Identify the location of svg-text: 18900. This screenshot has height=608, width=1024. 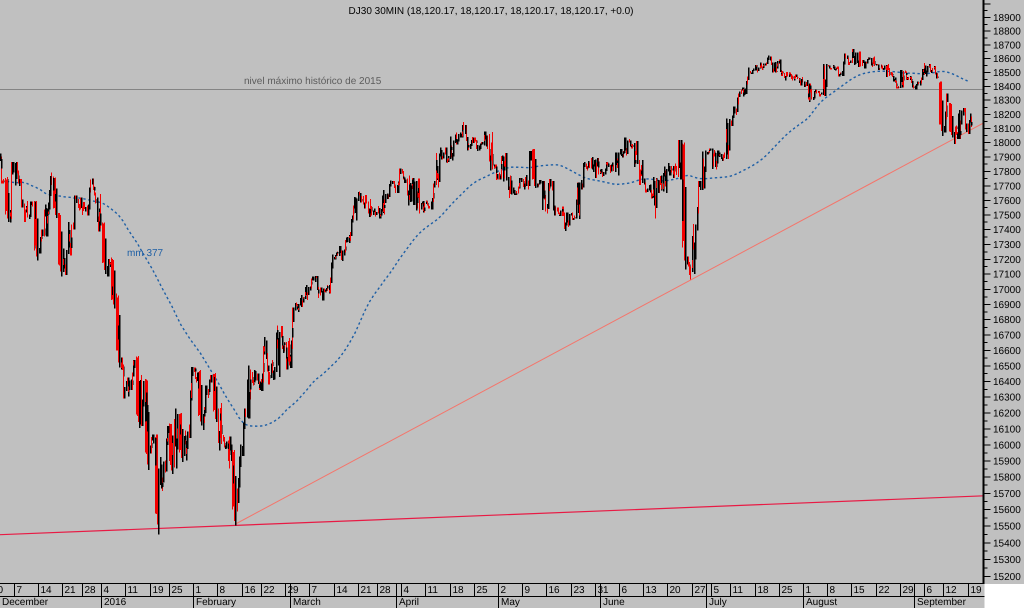
(1007, 18).